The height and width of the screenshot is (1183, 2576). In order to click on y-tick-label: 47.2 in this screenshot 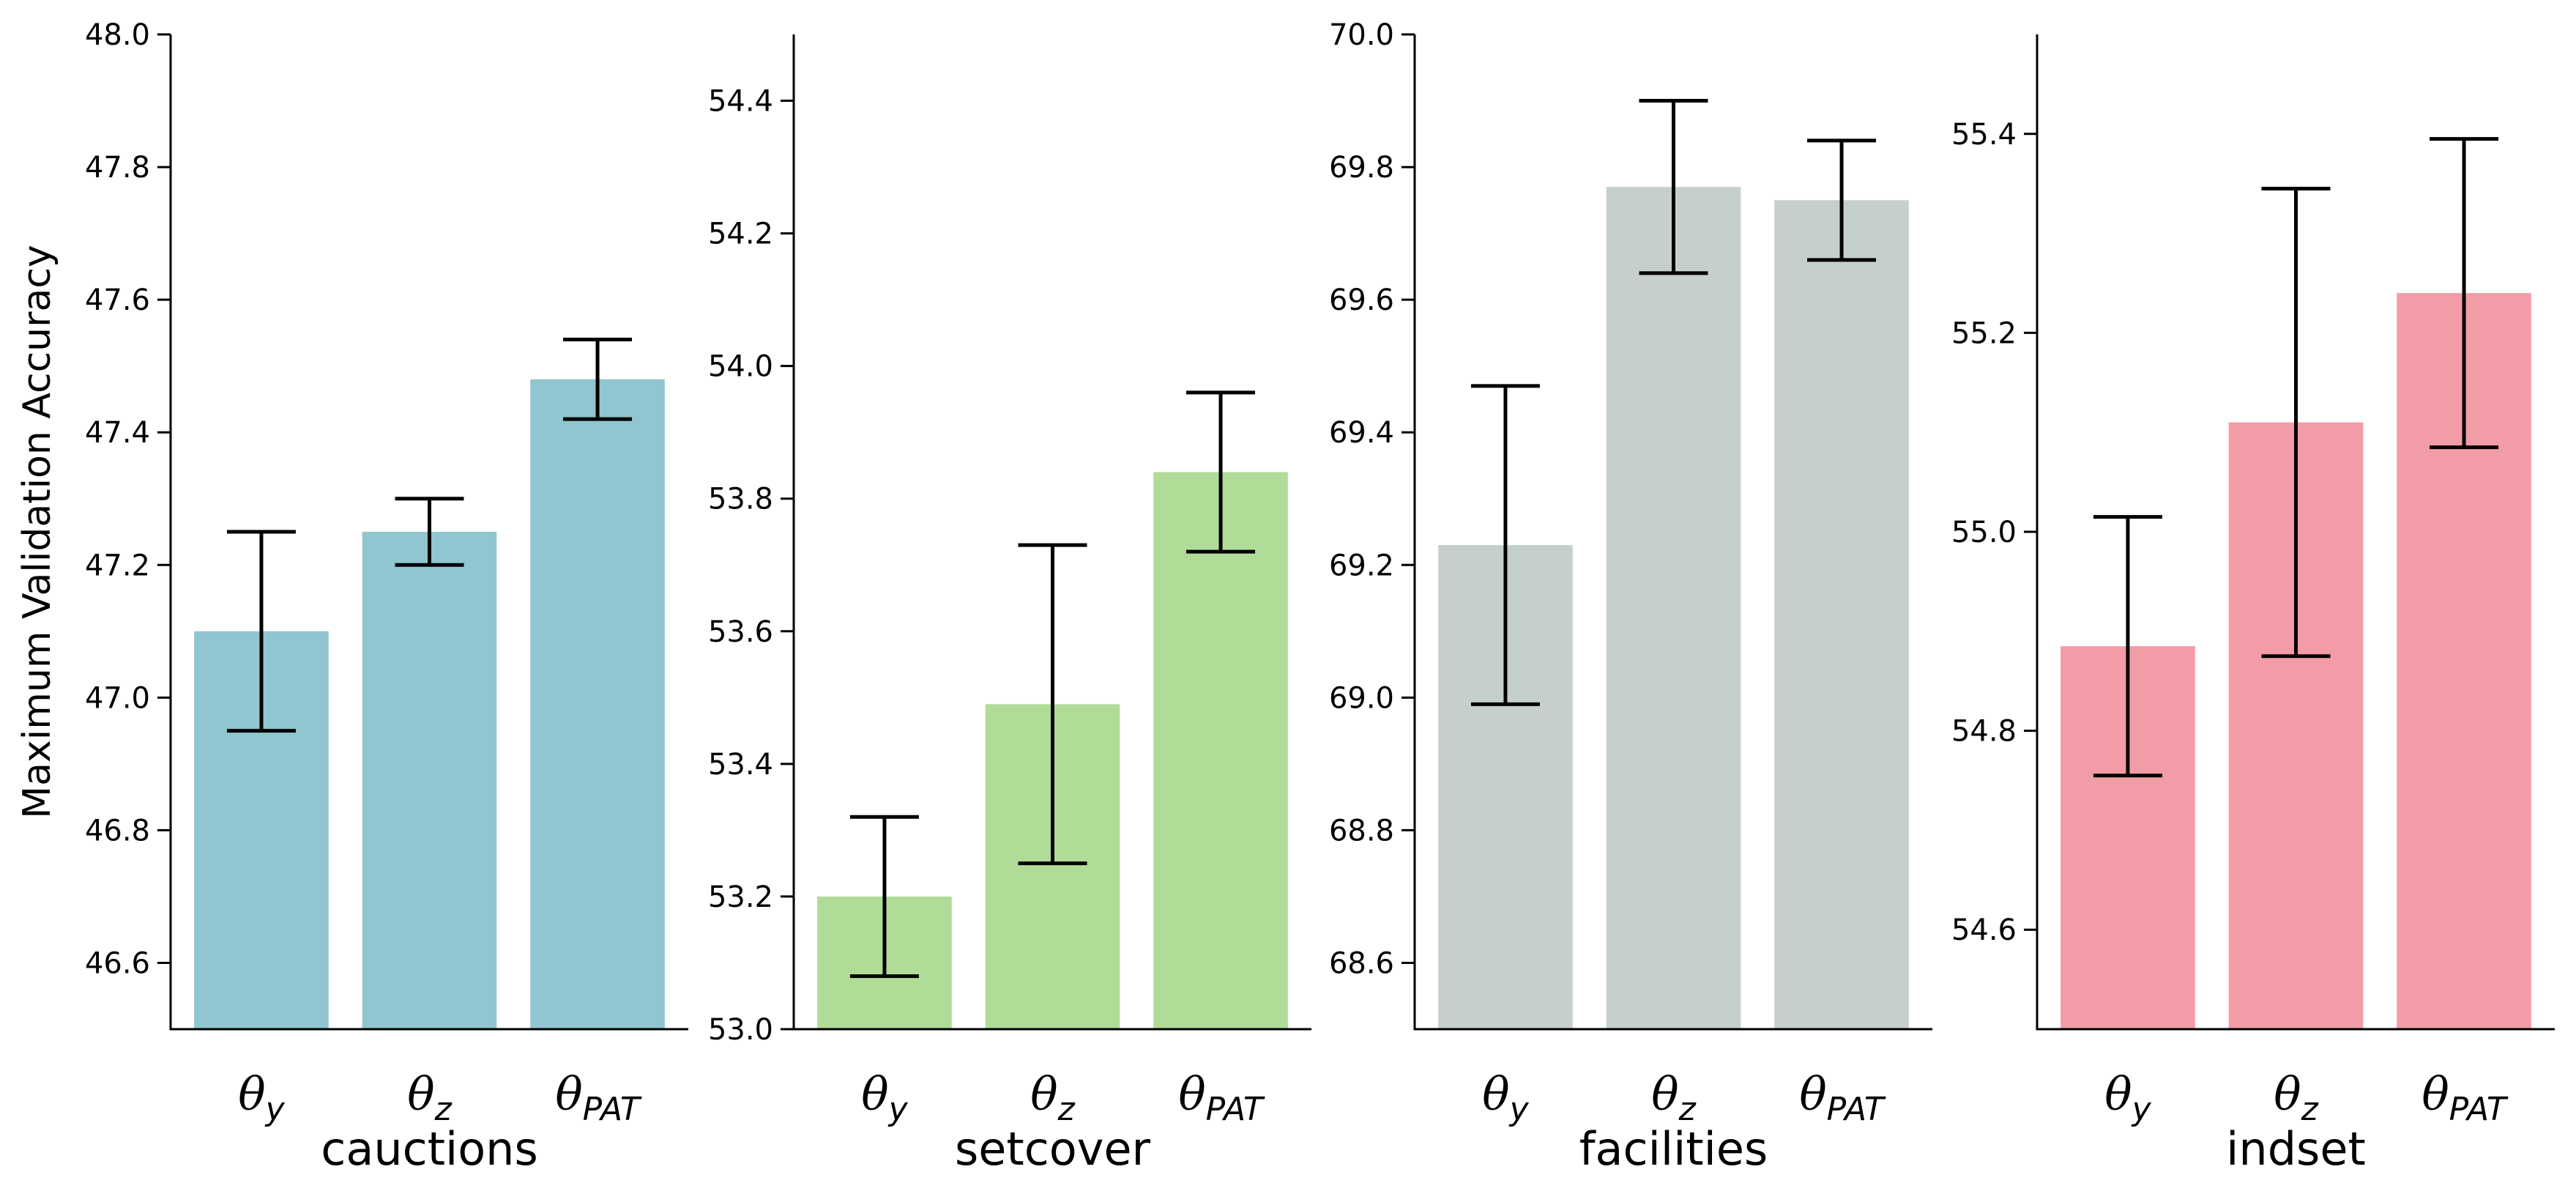, I will do `click(117, 565)`.